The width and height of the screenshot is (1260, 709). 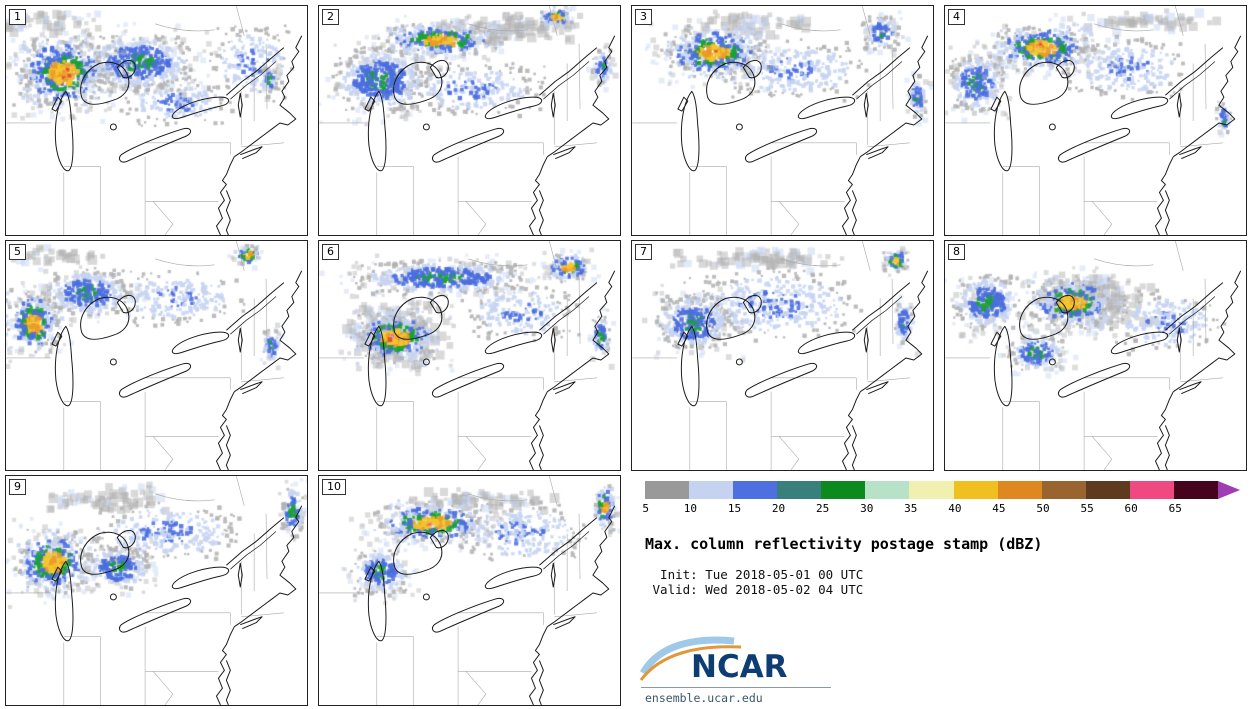 What do you see at coordinates (734, 508) in the screenshot?
I see `colorbar-tick-label: 15` at bounding box center [734, 508].